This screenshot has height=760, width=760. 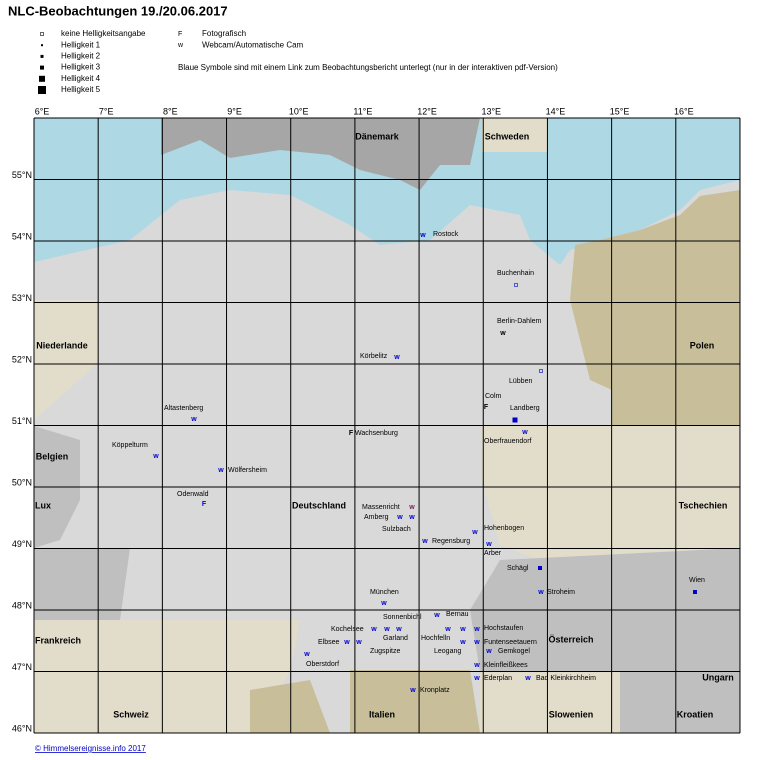 I want to click on footer-link: © Himmelsereignisse.info 2017, so click(x=90, y=748).